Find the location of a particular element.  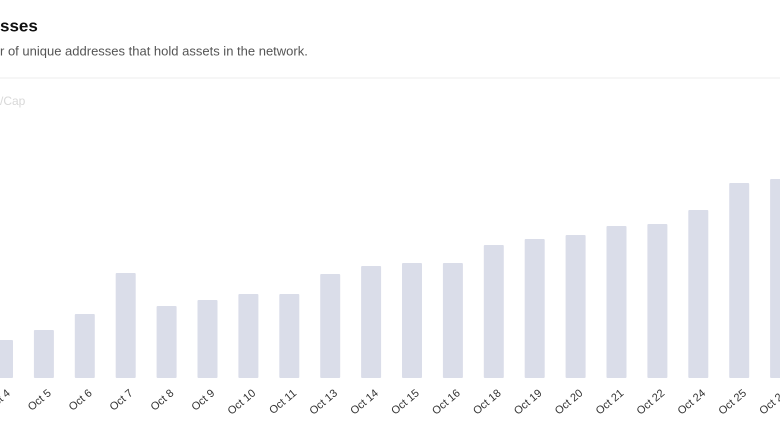

chart-title: sses is located at coordinates (19, 25).